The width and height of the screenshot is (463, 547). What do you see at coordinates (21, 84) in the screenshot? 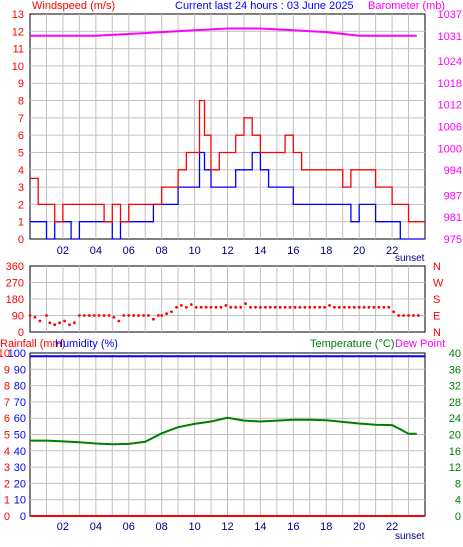
I see `windspeed-tick-label: 9` at bounding box center [21, 84].